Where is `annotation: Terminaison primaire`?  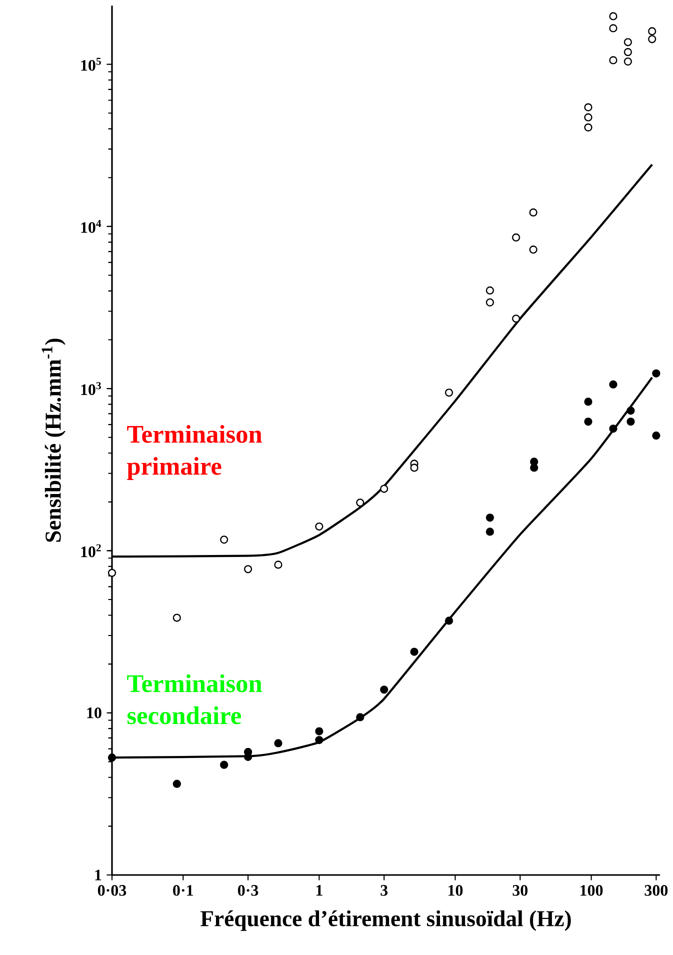
annotation: Terminaison primaire is located at coordinates (194, 452).